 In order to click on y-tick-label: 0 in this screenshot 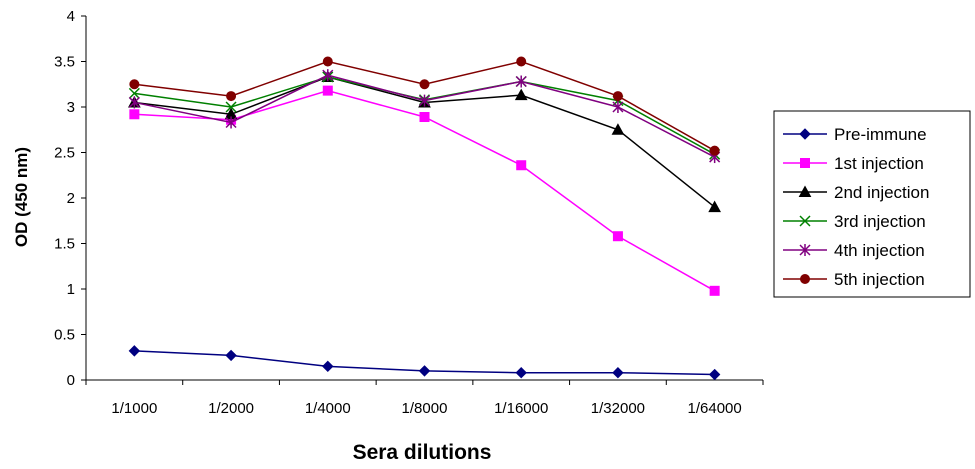, I will do `click(71, 380)`.